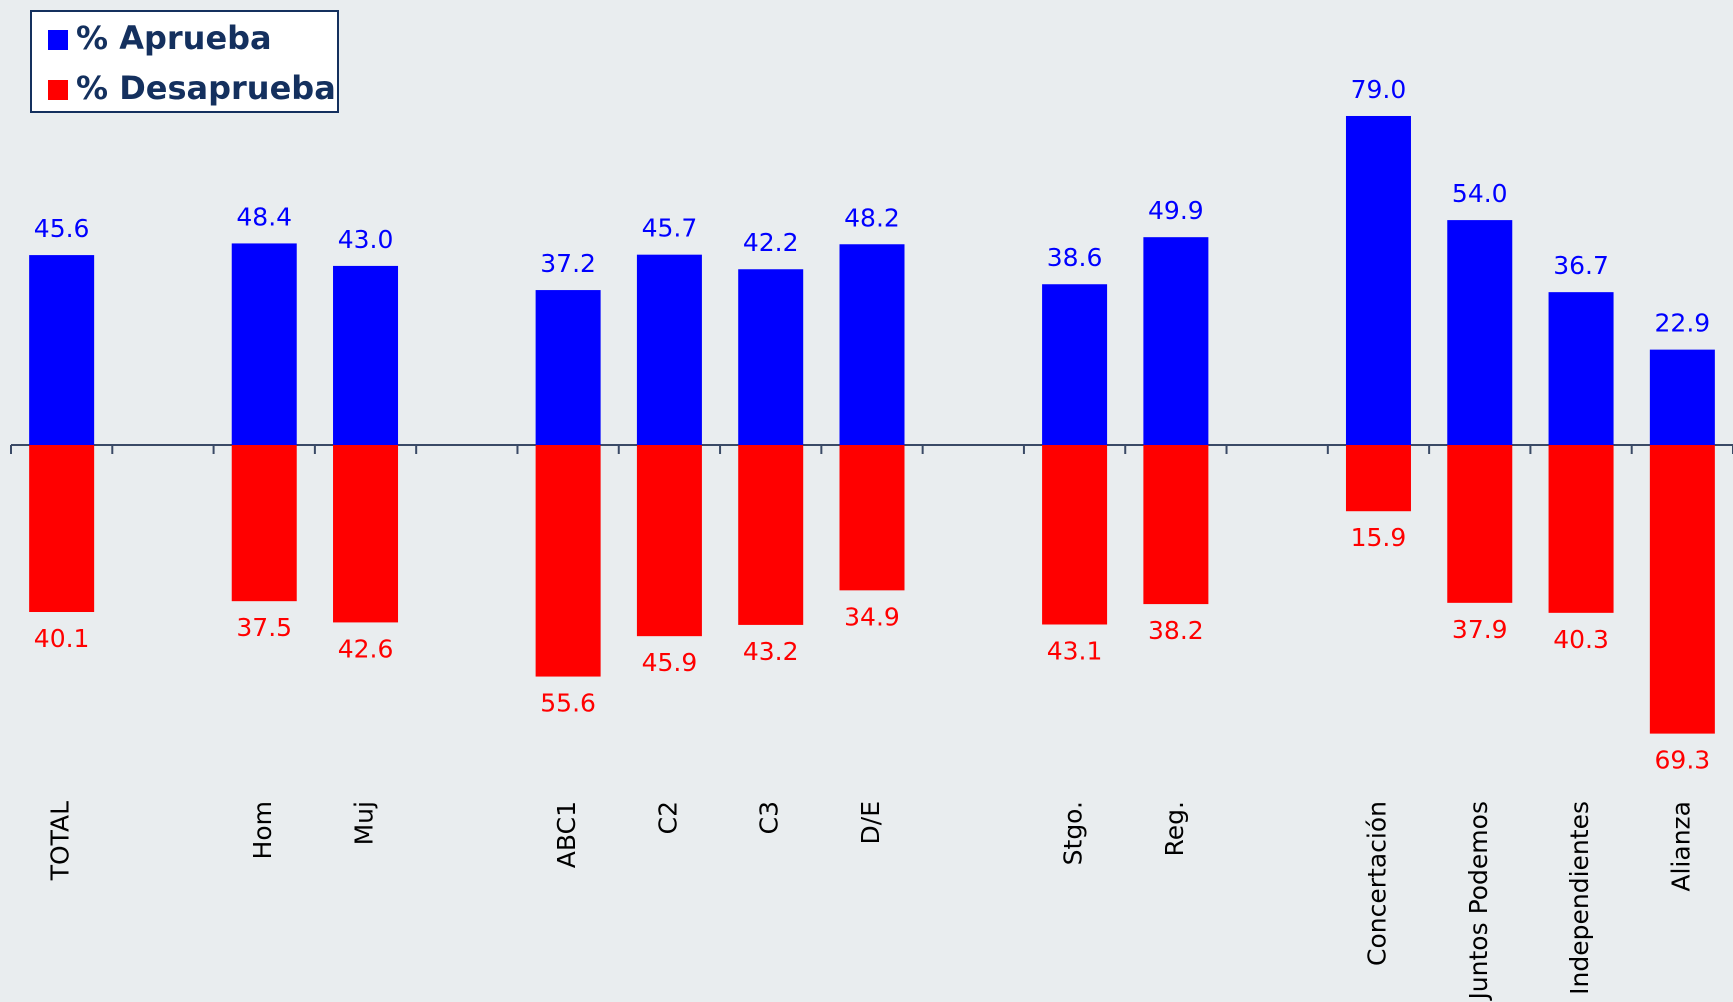  What do you see at coordinates (1379, 89) in the screenshot?
I see `value-label: 79.0` at bounding box center [1379, 89].